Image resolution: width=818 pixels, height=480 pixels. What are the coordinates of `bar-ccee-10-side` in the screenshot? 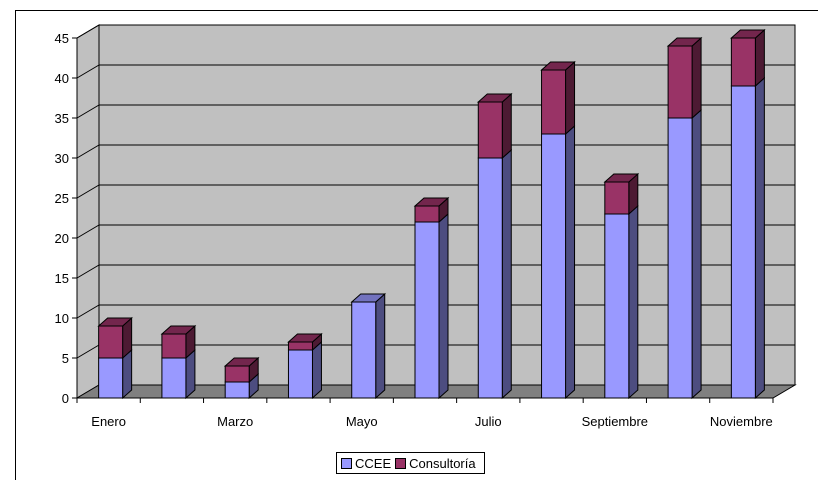 It's located at (696, 254).